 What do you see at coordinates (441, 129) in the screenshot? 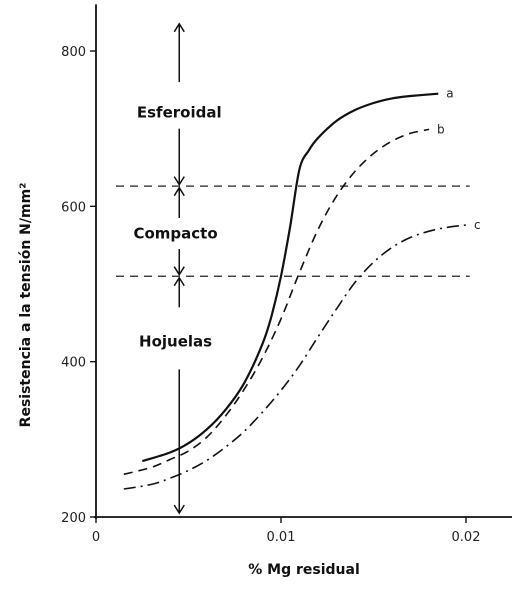
I see `curve-label-b: b` at bounding box center [441, 129].